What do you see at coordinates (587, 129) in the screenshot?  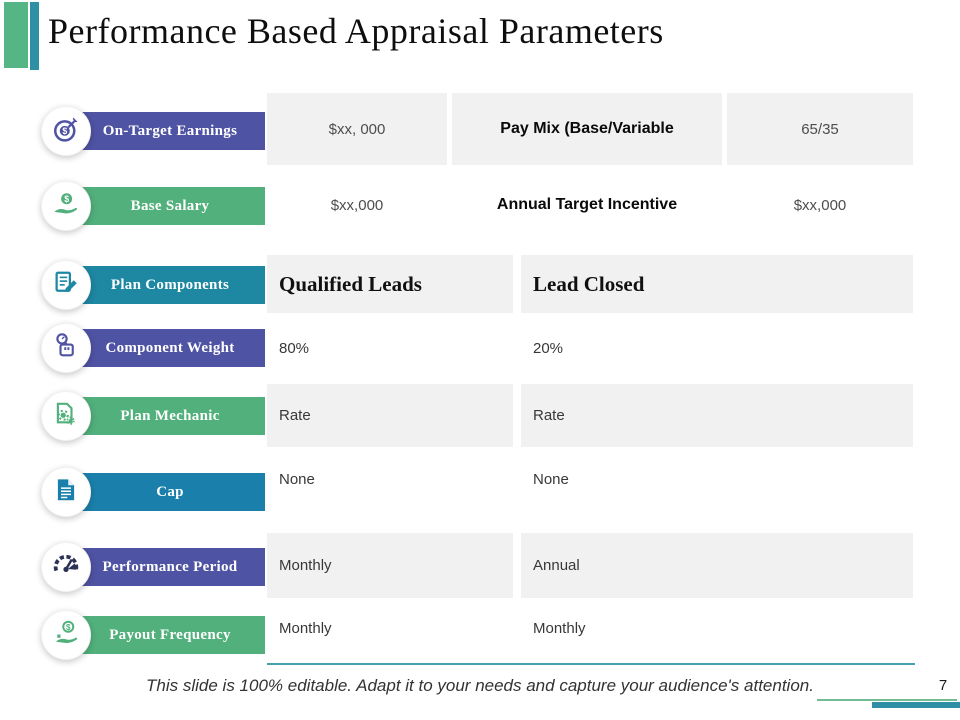 I see `summary-cell: Pay Mix (Base/Variable` at bounding box center [587, 129].